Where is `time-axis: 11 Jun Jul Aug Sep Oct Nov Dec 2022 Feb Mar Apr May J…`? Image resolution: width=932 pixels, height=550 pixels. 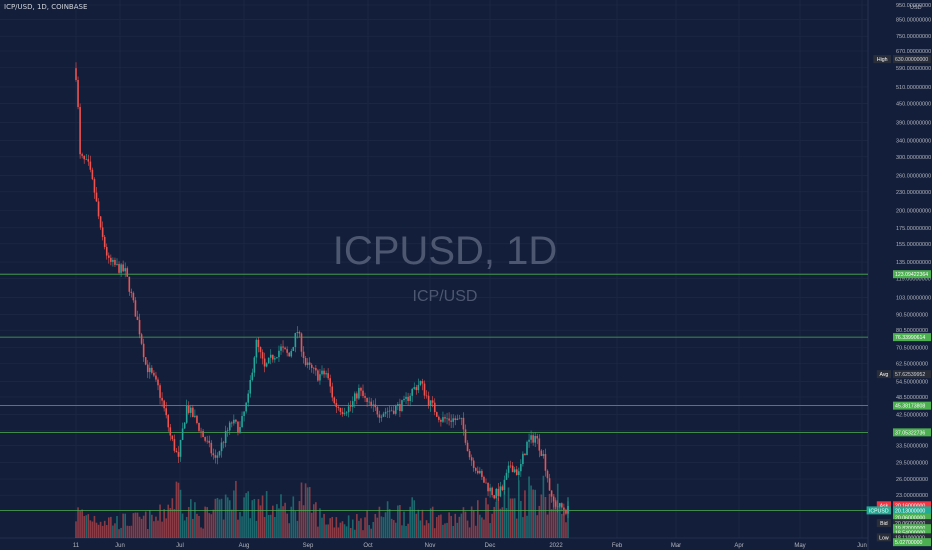
time-axis: 11 Jun Jul Aug Sep Oct Nov Dec 2022 Feb Mar Apr May J… is located at coordinates (470, 546).